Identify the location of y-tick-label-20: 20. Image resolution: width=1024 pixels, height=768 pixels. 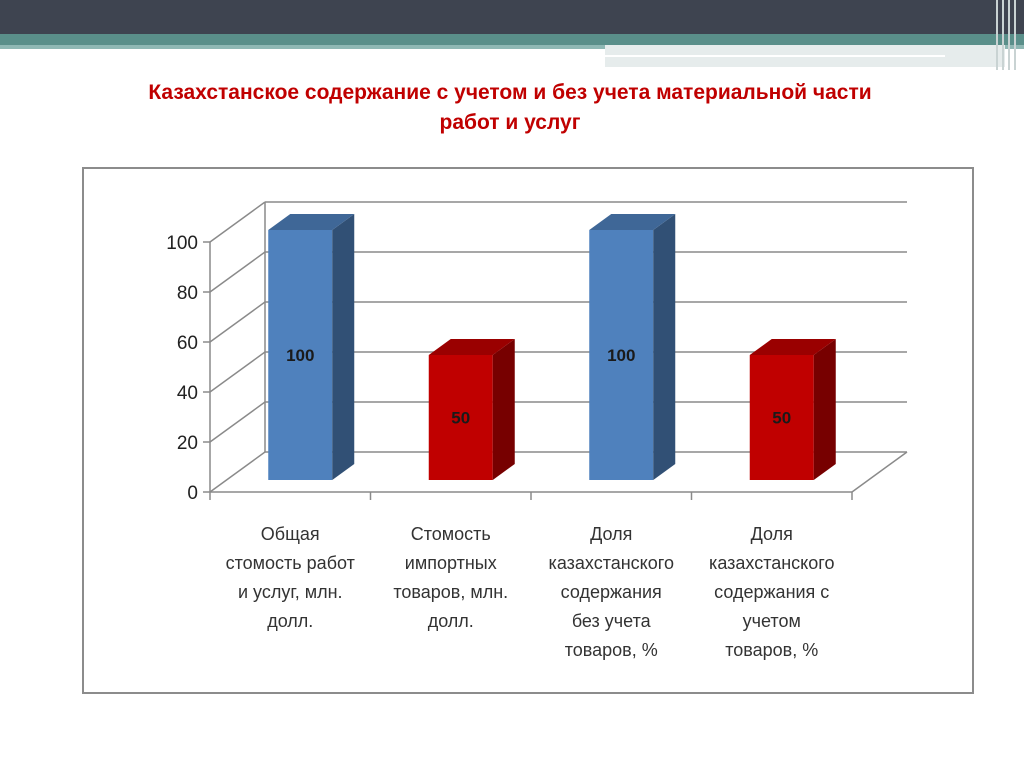
(187, 443).